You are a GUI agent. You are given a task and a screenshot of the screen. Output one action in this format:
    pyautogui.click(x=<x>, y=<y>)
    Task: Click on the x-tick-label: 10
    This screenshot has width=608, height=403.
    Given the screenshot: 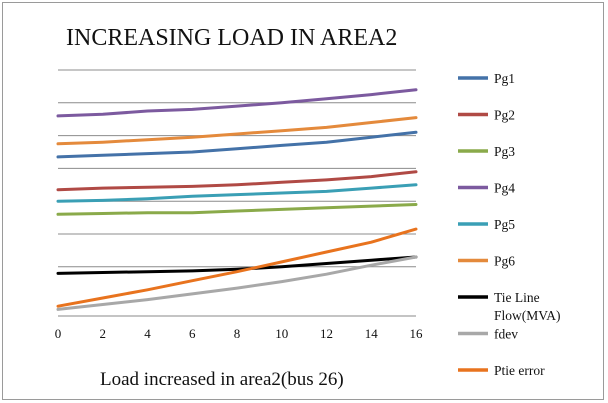 What is the action you would take?
    pyautogui.click(x=281, y=333)
    